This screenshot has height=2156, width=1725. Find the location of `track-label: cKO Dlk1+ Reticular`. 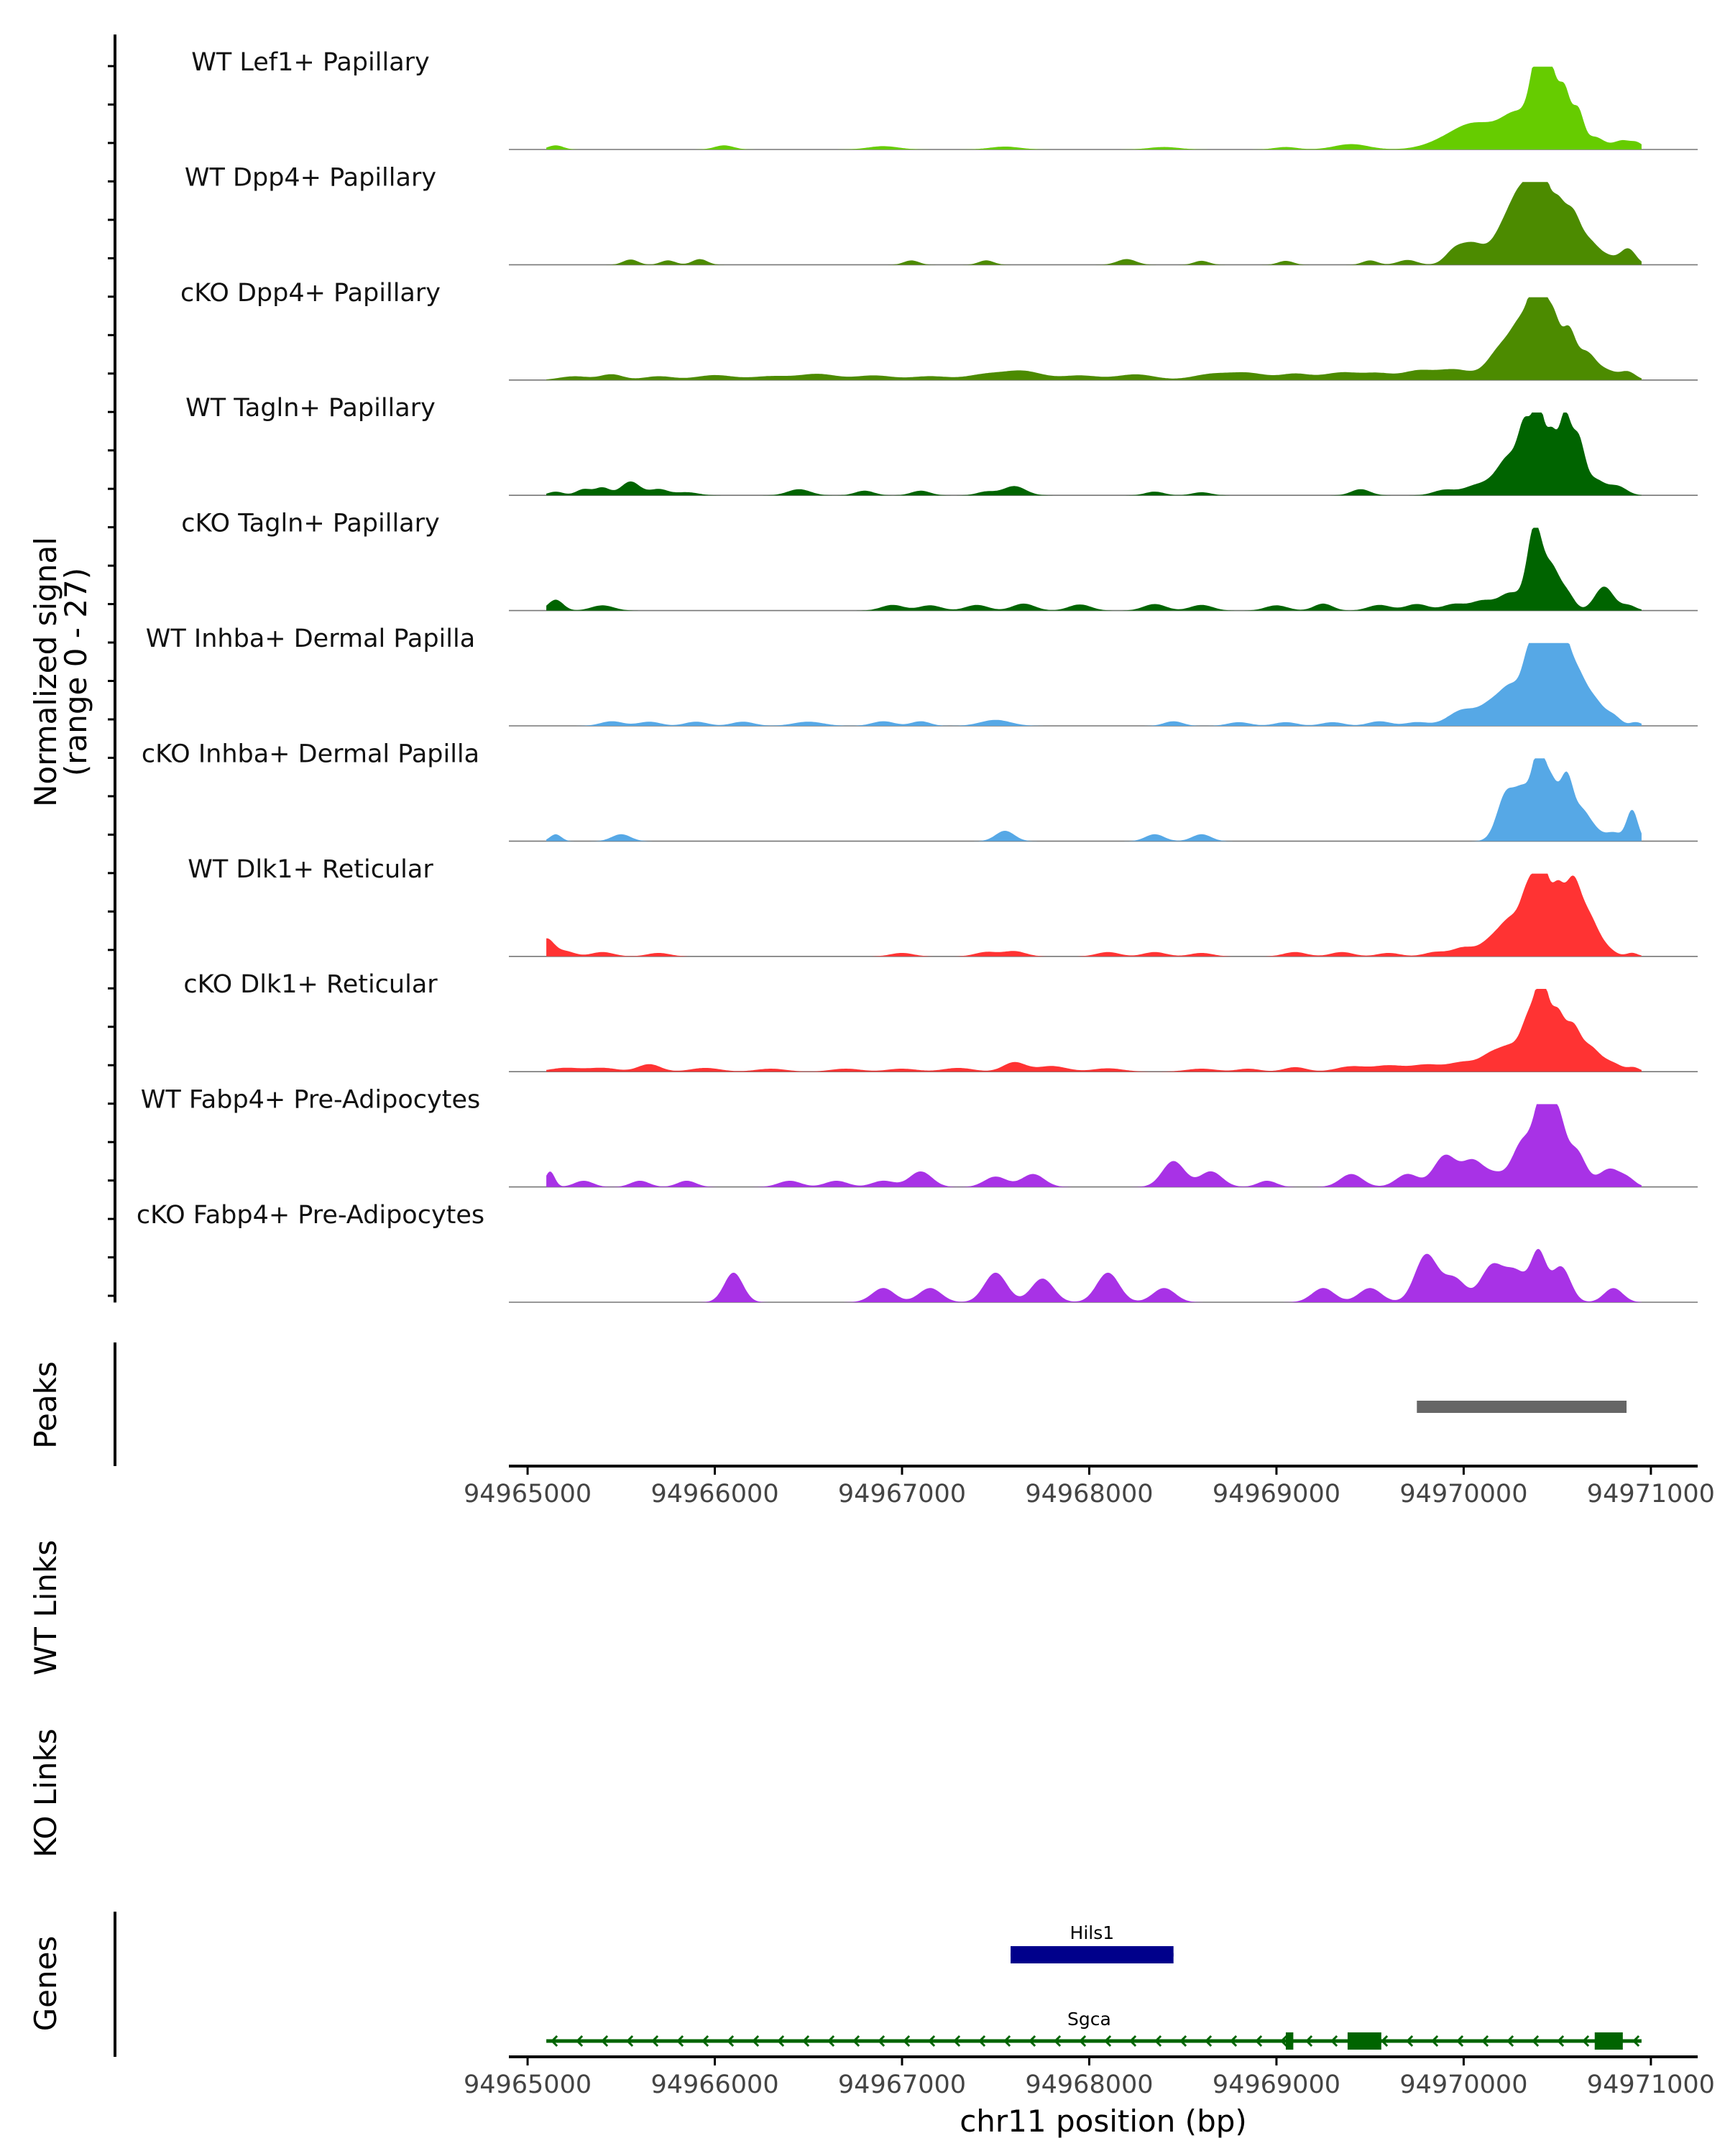

track-label: cKO Dlk1+ Reticular is located at coordinates (310, 984).